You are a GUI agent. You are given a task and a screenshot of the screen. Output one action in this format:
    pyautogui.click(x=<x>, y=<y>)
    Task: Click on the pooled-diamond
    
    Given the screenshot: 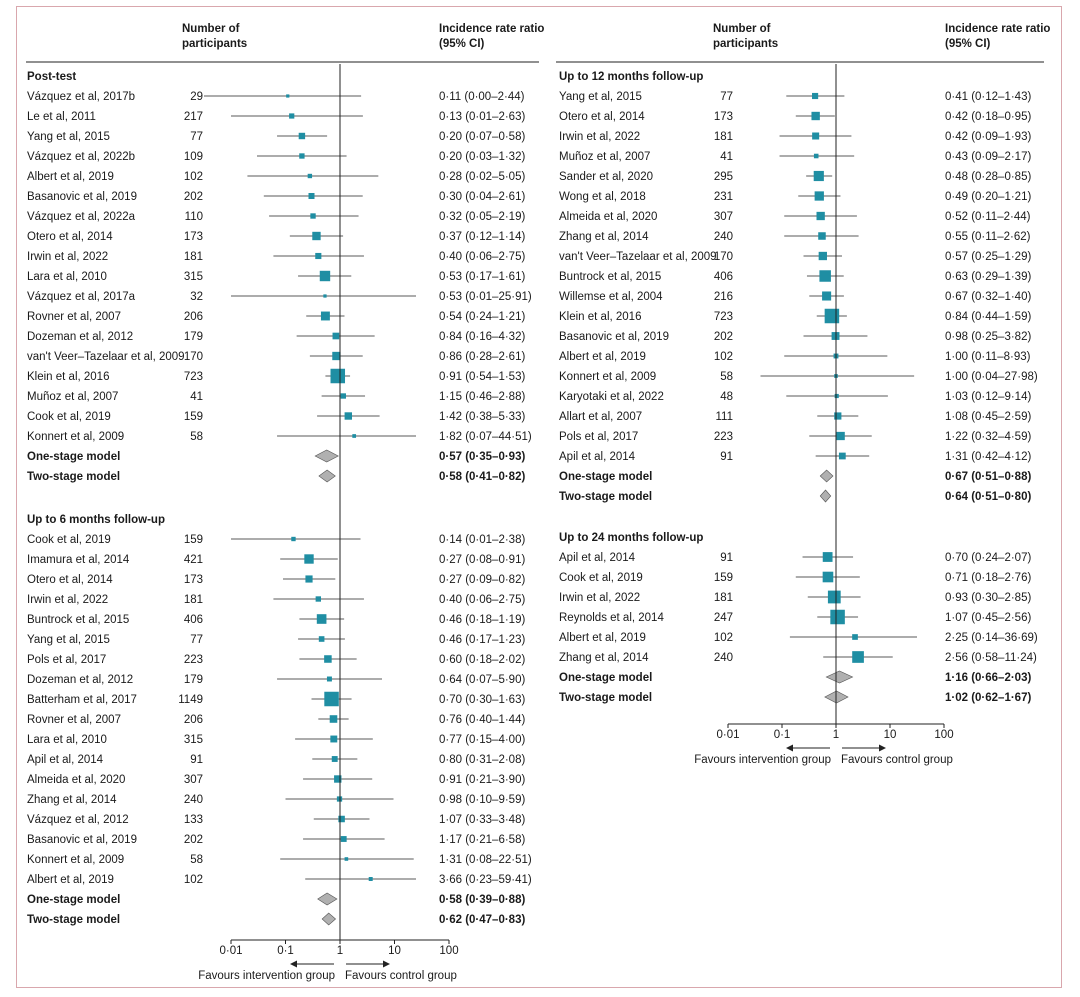 What is the action you would take?
    pyautogui.click(x=825, y=496)
    